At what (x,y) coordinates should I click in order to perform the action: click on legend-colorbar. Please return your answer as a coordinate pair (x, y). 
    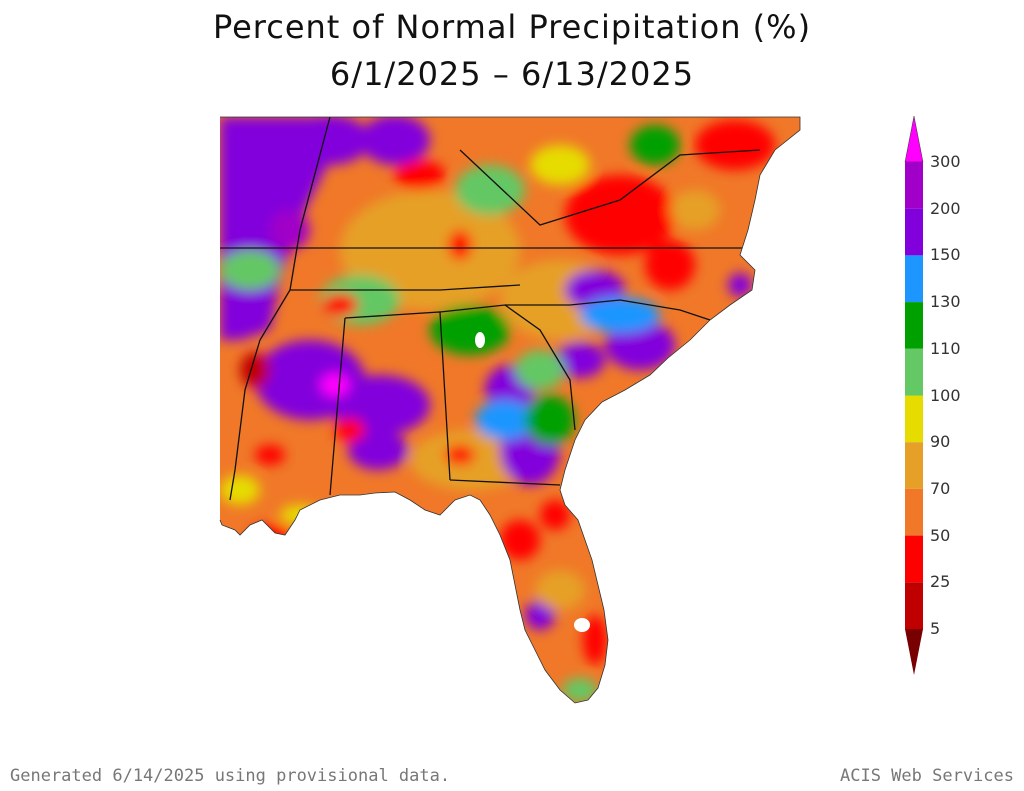
    Looking at the image, I should click on (914, 395).